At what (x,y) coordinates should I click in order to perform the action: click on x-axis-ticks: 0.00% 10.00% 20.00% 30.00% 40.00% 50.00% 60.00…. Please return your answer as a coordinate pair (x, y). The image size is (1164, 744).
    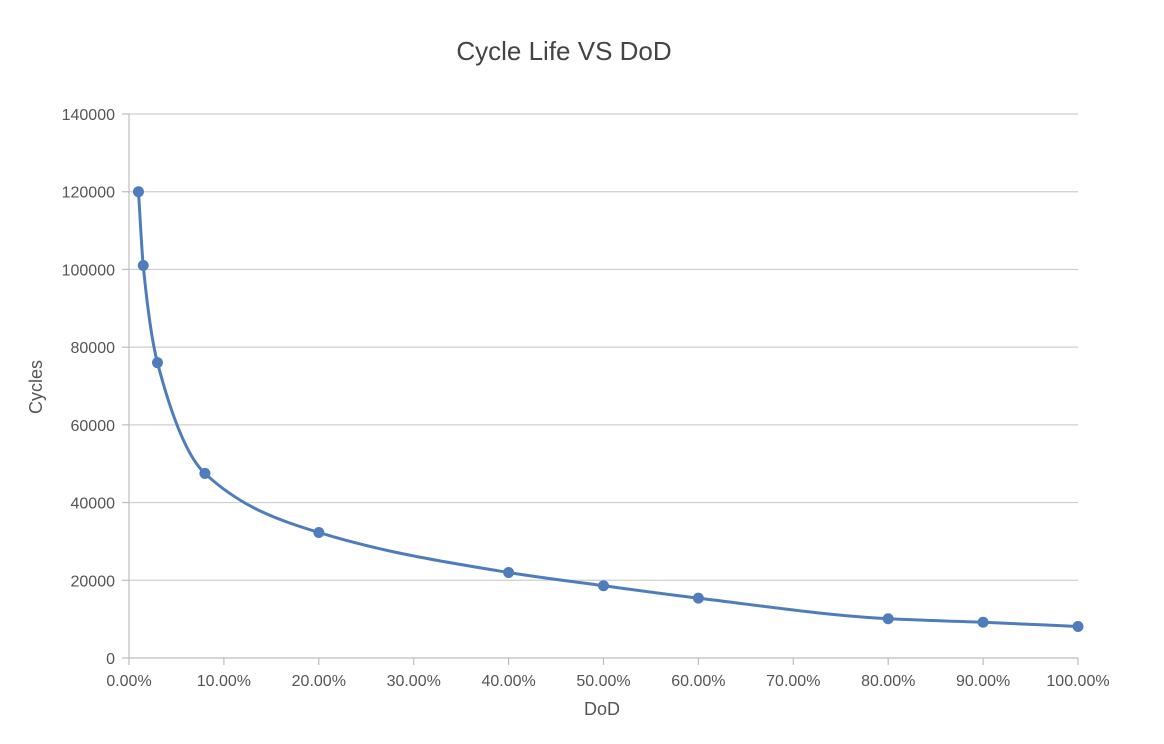
    Looking at the image, I should click on (608, 674).